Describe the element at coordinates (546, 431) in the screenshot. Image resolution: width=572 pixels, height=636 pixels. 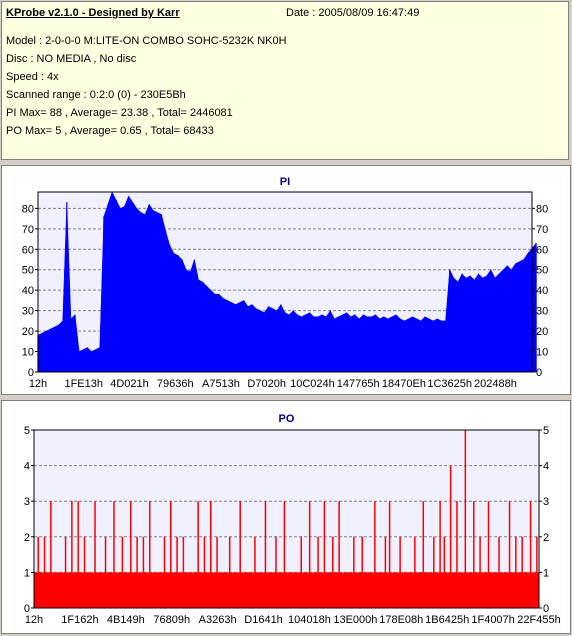
I see `po-y-tick-right: 5` at that location.